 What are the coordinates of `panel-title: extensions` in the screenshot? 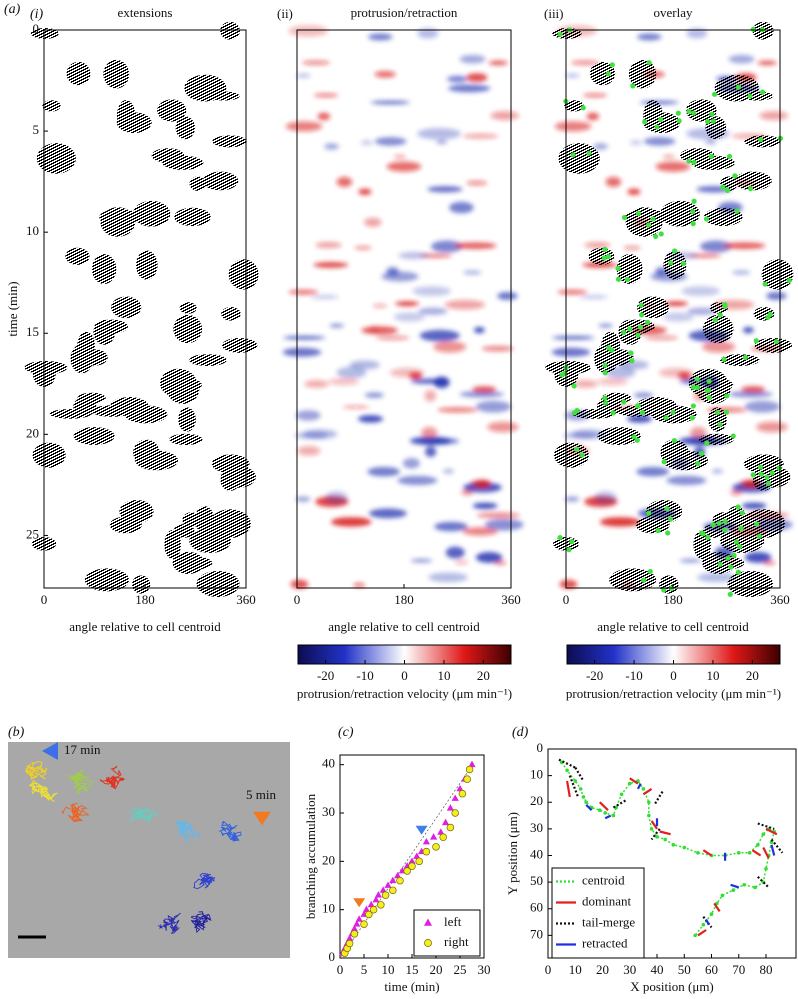 It's located at (145, 12).